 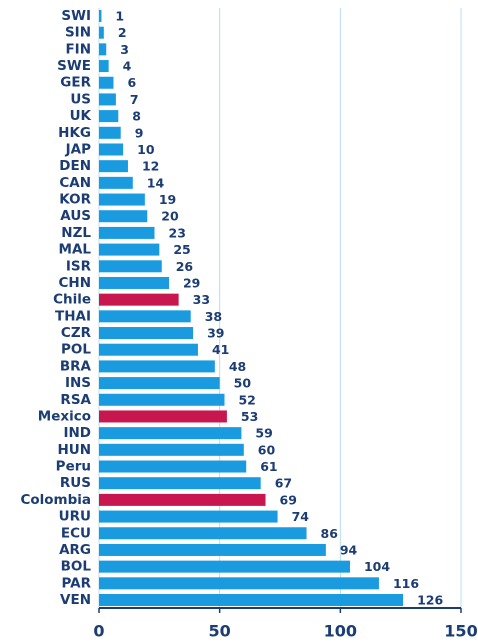 What do you see at coordinates (267, 449) in the screenshot?
I see `value-label: 60` at bounding box center [267, 449].